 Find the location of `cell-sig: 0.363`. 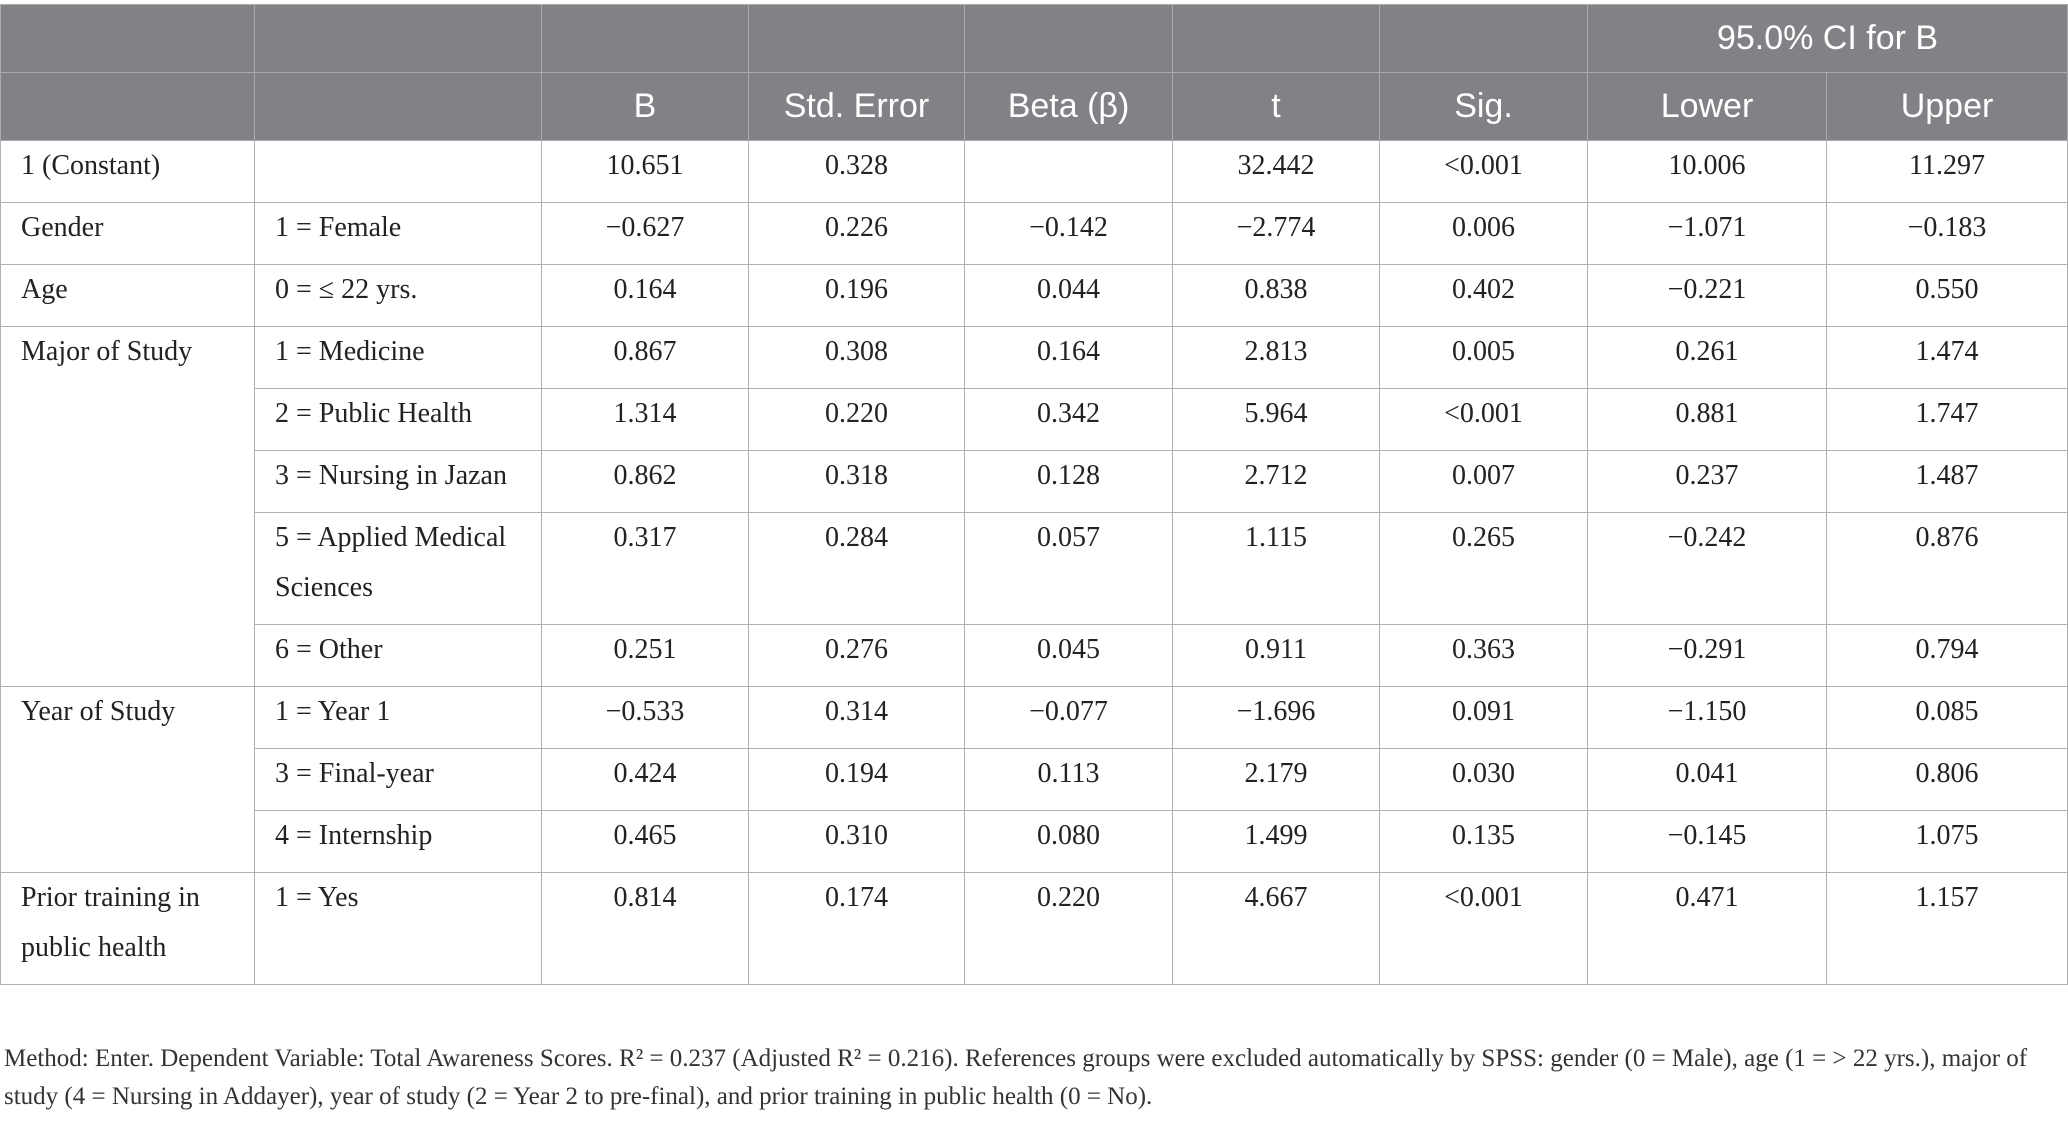

cell-sig: 0.363 is located at coordinates (1483, 655).